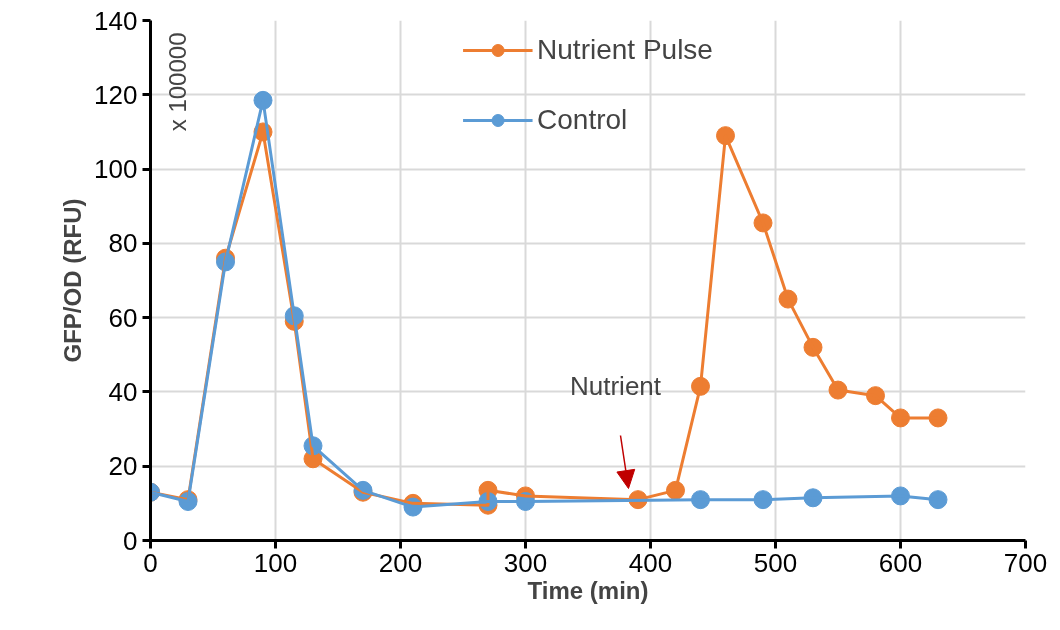 The width and height of the screenshot is (1060, 630). I want to click on y-tick-label: 20, so click(123, 466).